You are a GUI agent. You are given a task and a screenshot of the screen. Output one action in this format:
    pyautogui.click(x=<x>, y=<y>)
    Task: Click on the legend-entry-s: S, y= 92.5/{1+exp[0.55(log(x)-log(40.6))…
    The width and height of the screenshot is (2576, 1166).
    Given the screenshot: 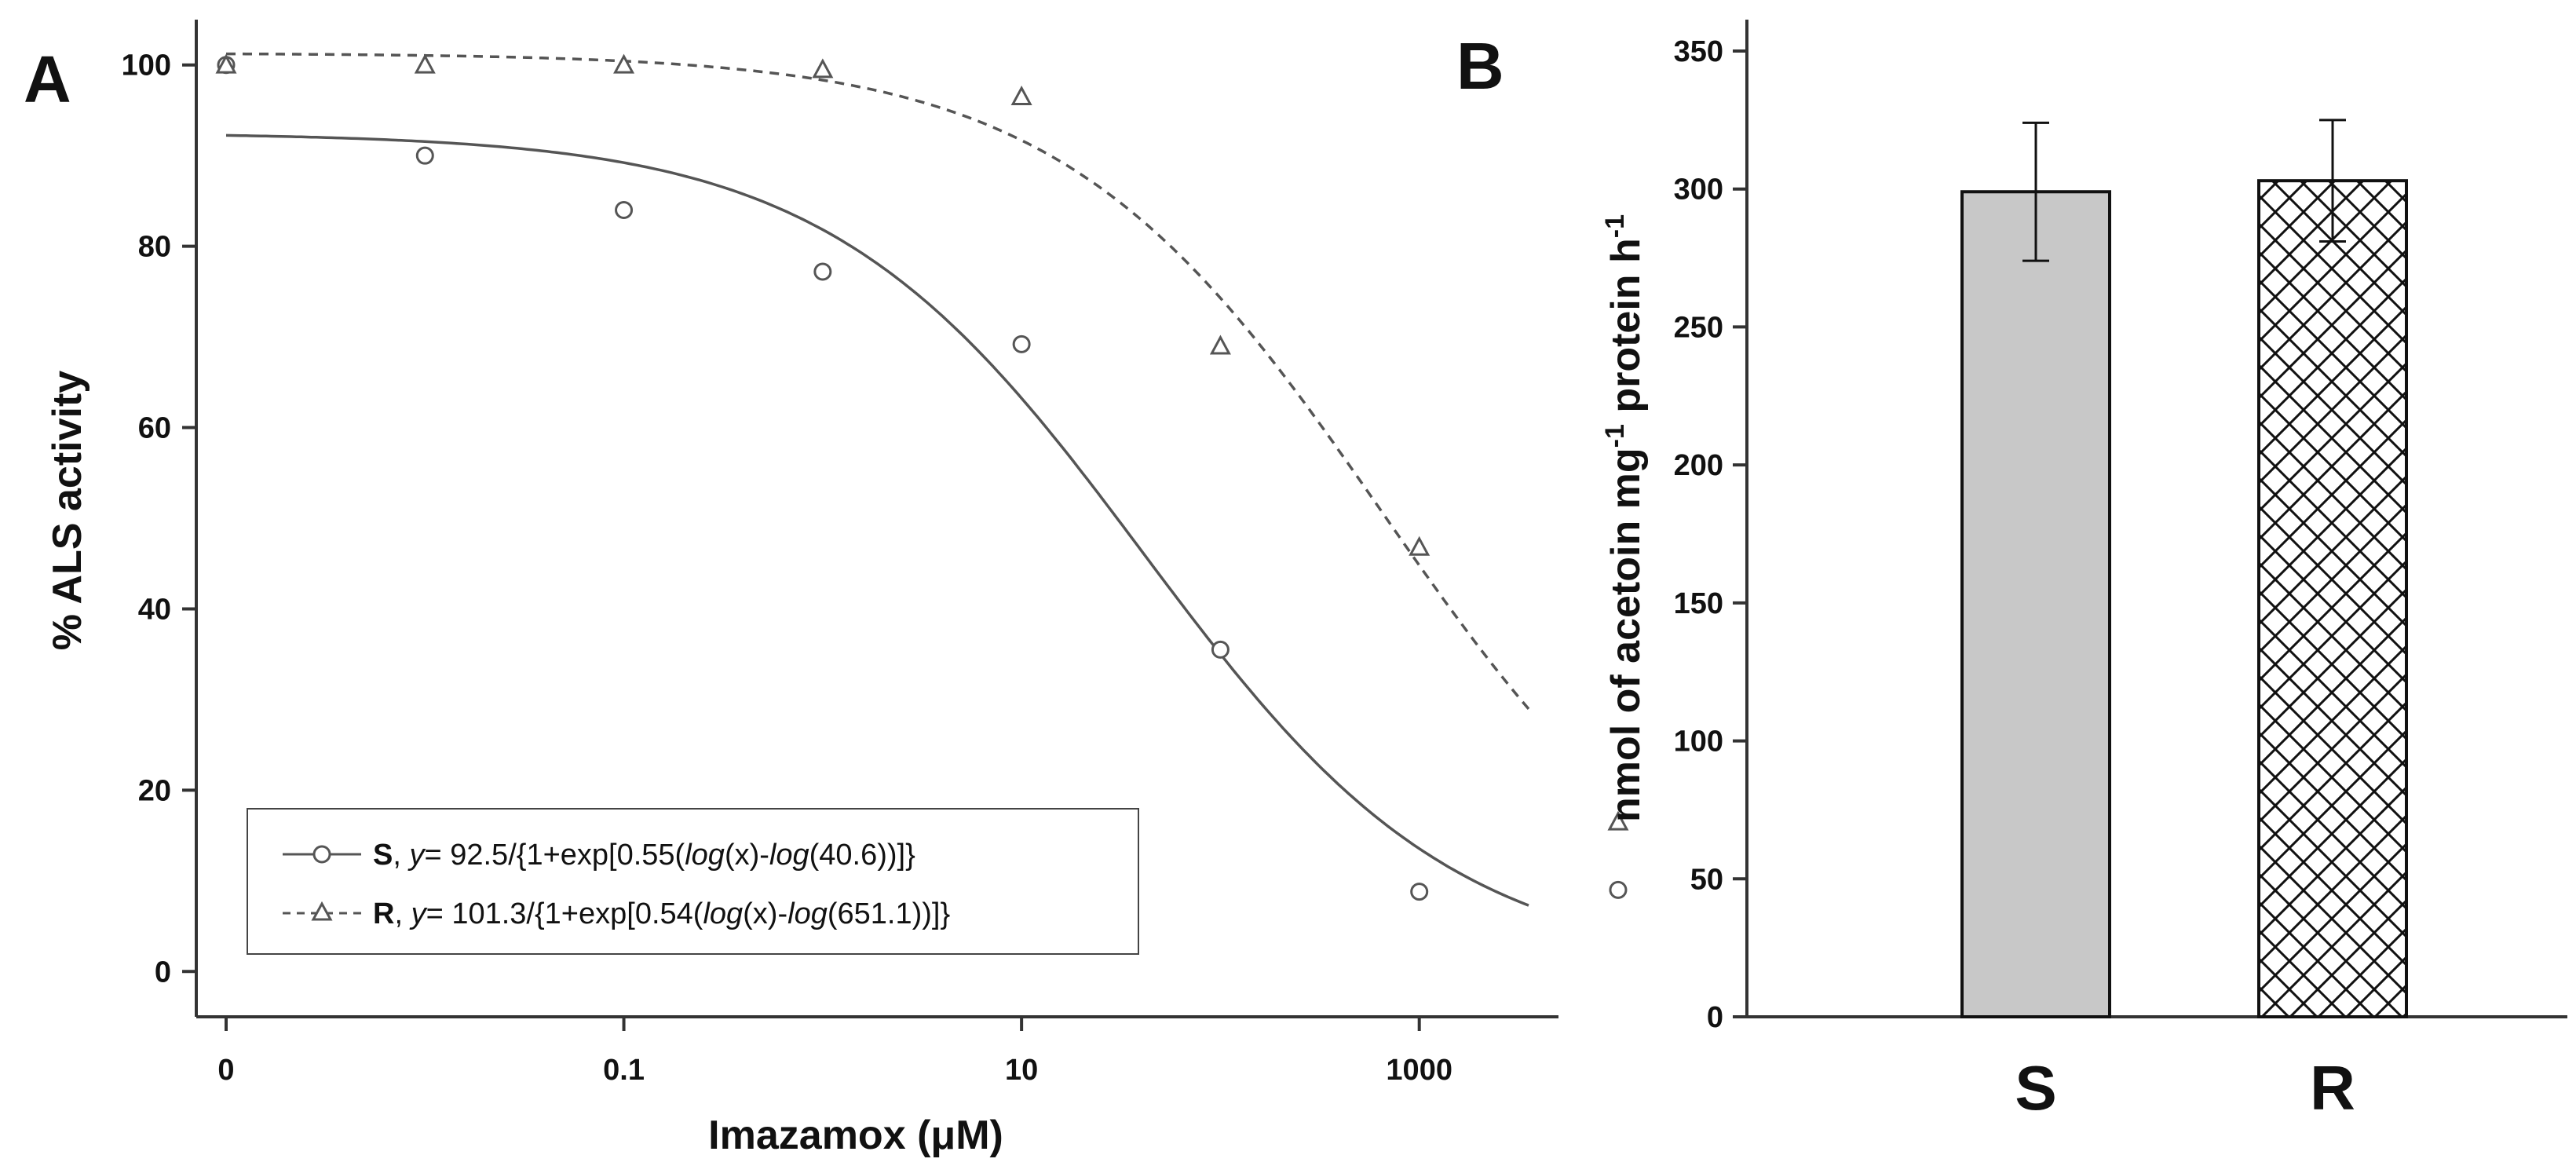 What is the action you would take?
    pyautogui.click(x=599, y=856)
    